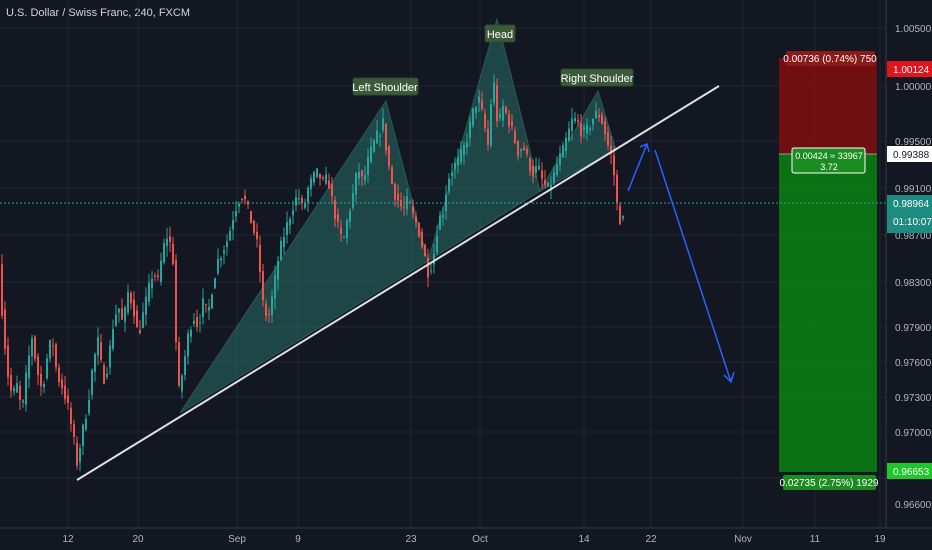 The height and width of the screenshot is (550, 932). What do you see at coordinates (828, 313) in the screenshot?
I see `take-profit-zone` at bounding box center [828, 313].